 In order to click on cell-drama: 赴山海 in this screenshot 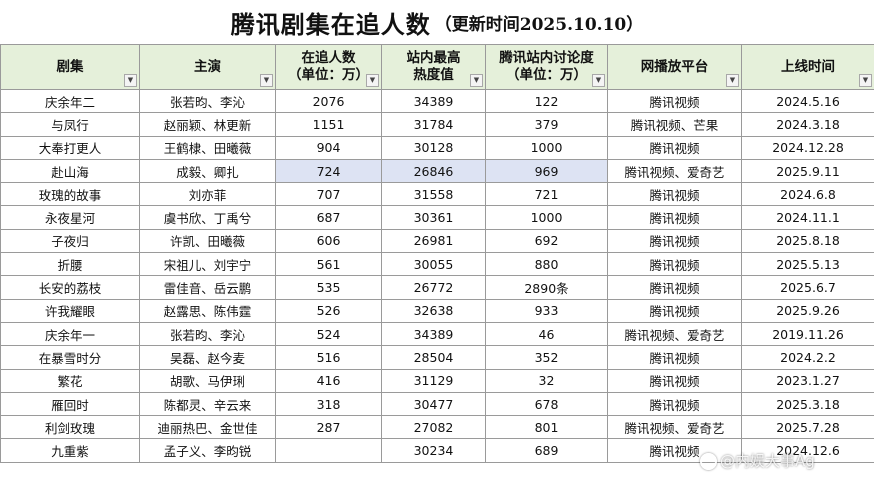, I will do `click(70, 171)`.